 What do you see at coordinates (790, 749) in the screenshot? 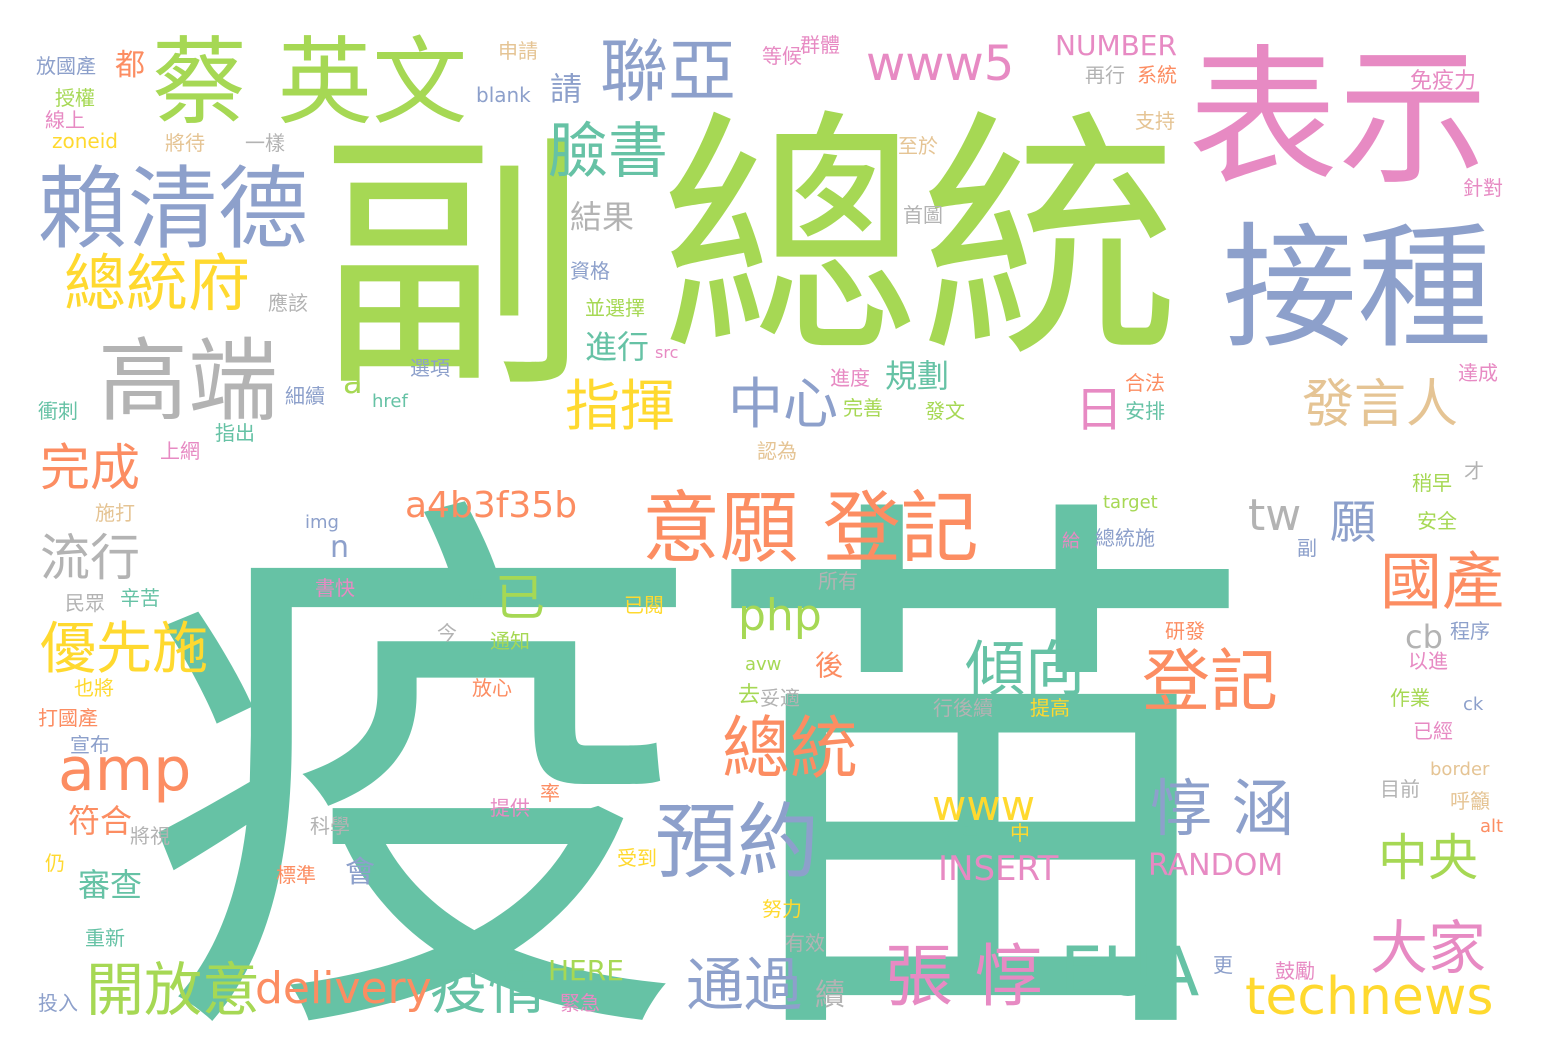
I see `cloud-word: 總統` at bounding box center [790, 749].